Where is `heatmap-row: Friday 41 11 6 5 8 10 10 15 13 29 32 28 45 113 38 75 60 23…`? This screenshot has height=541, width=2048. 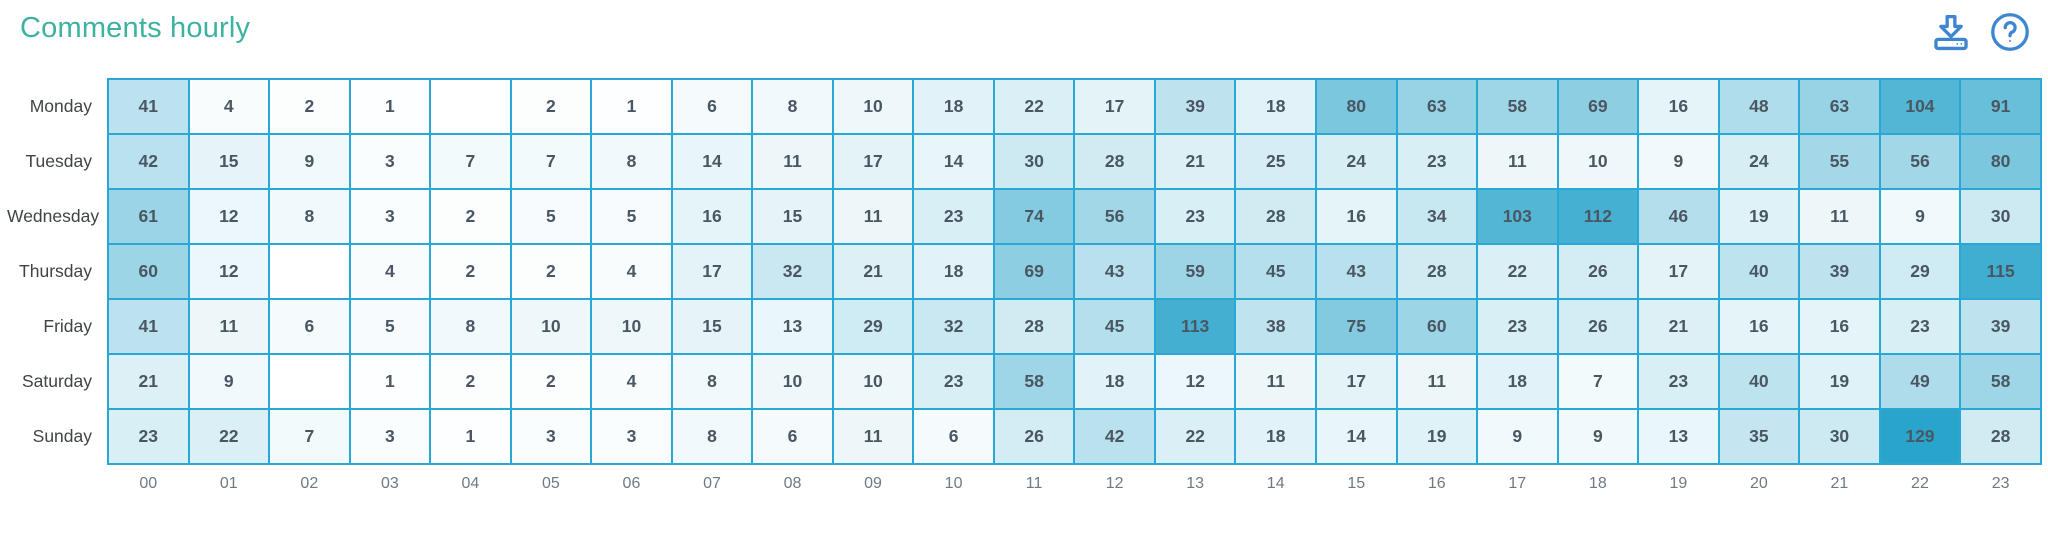
heatmap-row: Friday 41 11 6 5 8 10 10 15 13 29 32 28 45 113 38 75 60 23… is located at coordinates (1024, 326).